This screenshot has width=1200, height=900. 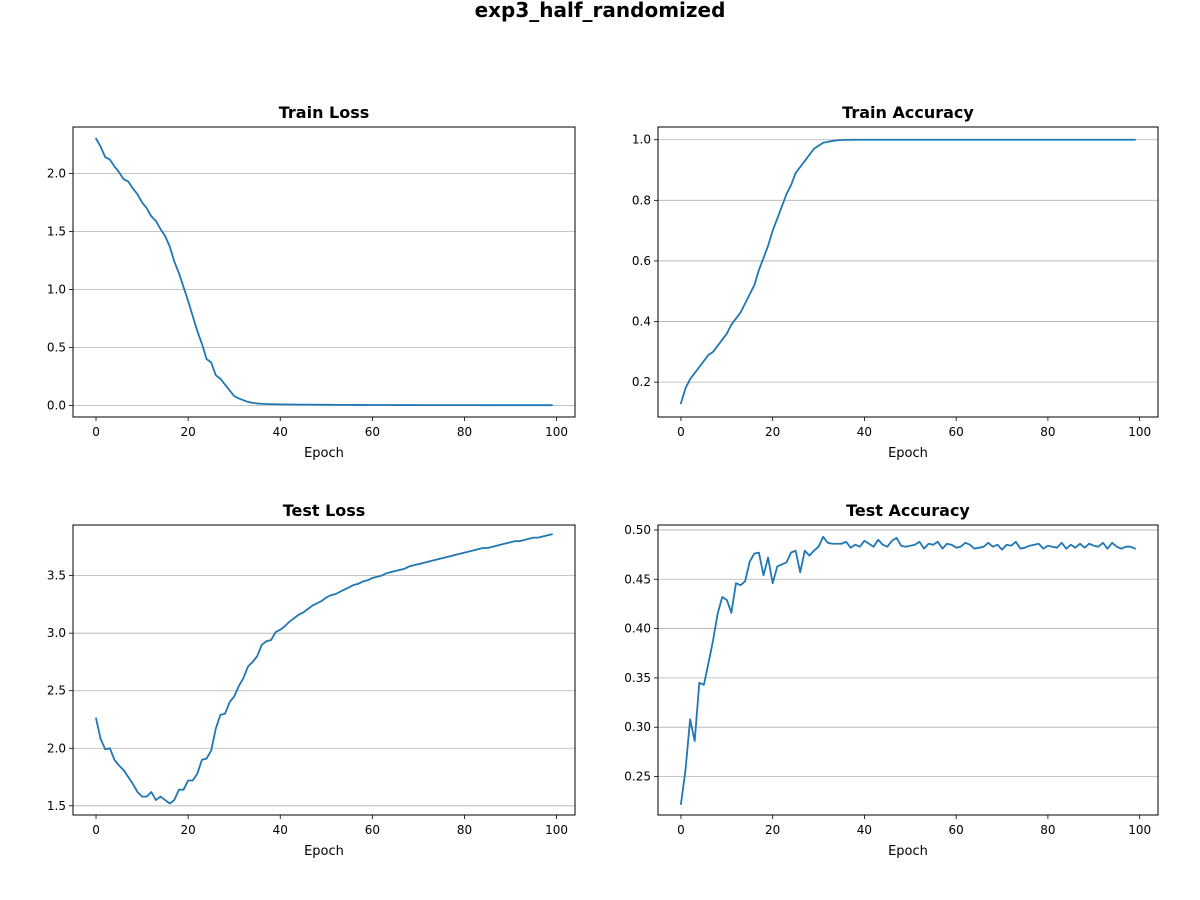 I want to click on test-loss-series-line, so click(x=324, y=669).